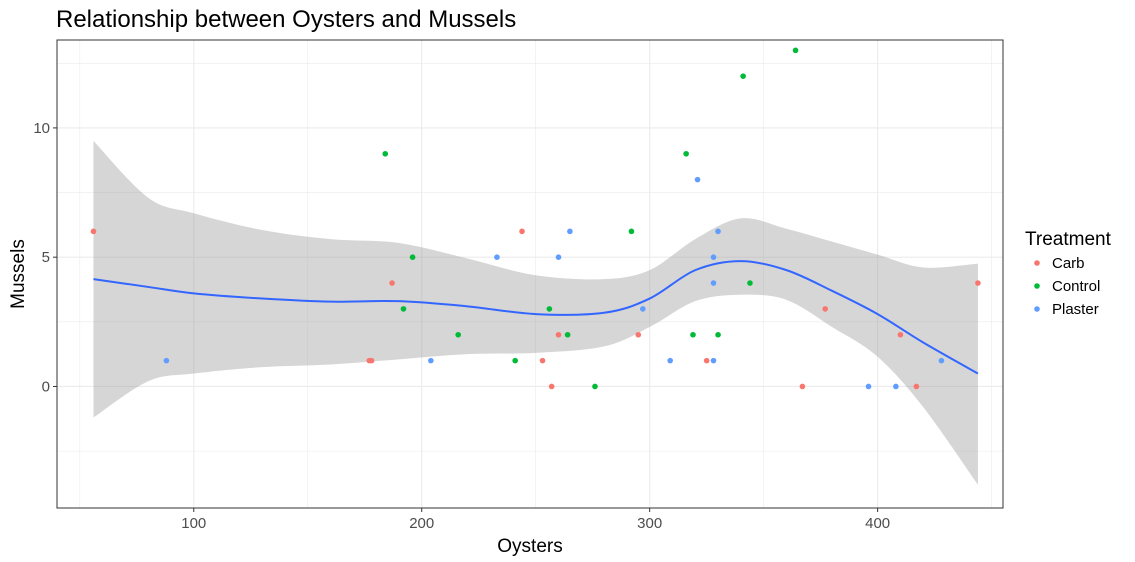 The image size is (1135, 562). What do you see at coordinates (286, 19) in the screenshot?
I see `chart-title: Relationship between Oysters and Mussels` at bounding box center [286, 19].